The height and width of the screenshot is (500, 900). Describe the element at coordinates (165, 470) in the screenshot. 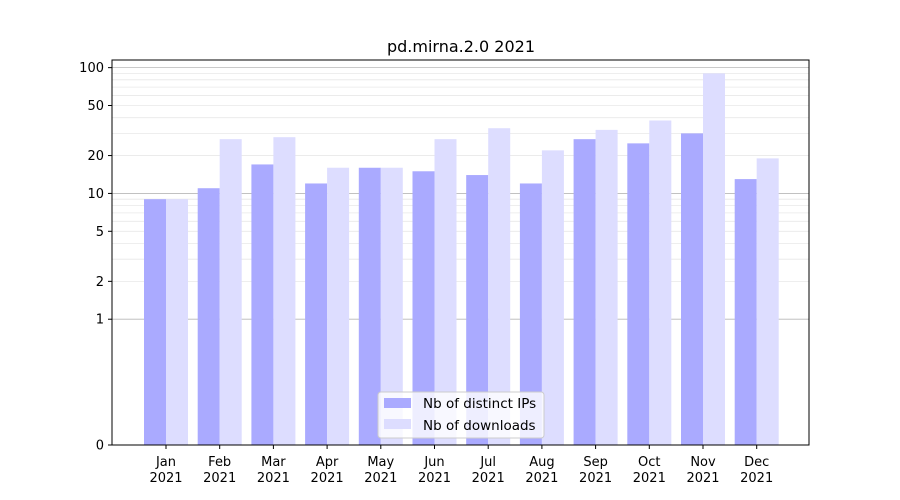

I see `x-tick-label: Jan 2021` at that location.